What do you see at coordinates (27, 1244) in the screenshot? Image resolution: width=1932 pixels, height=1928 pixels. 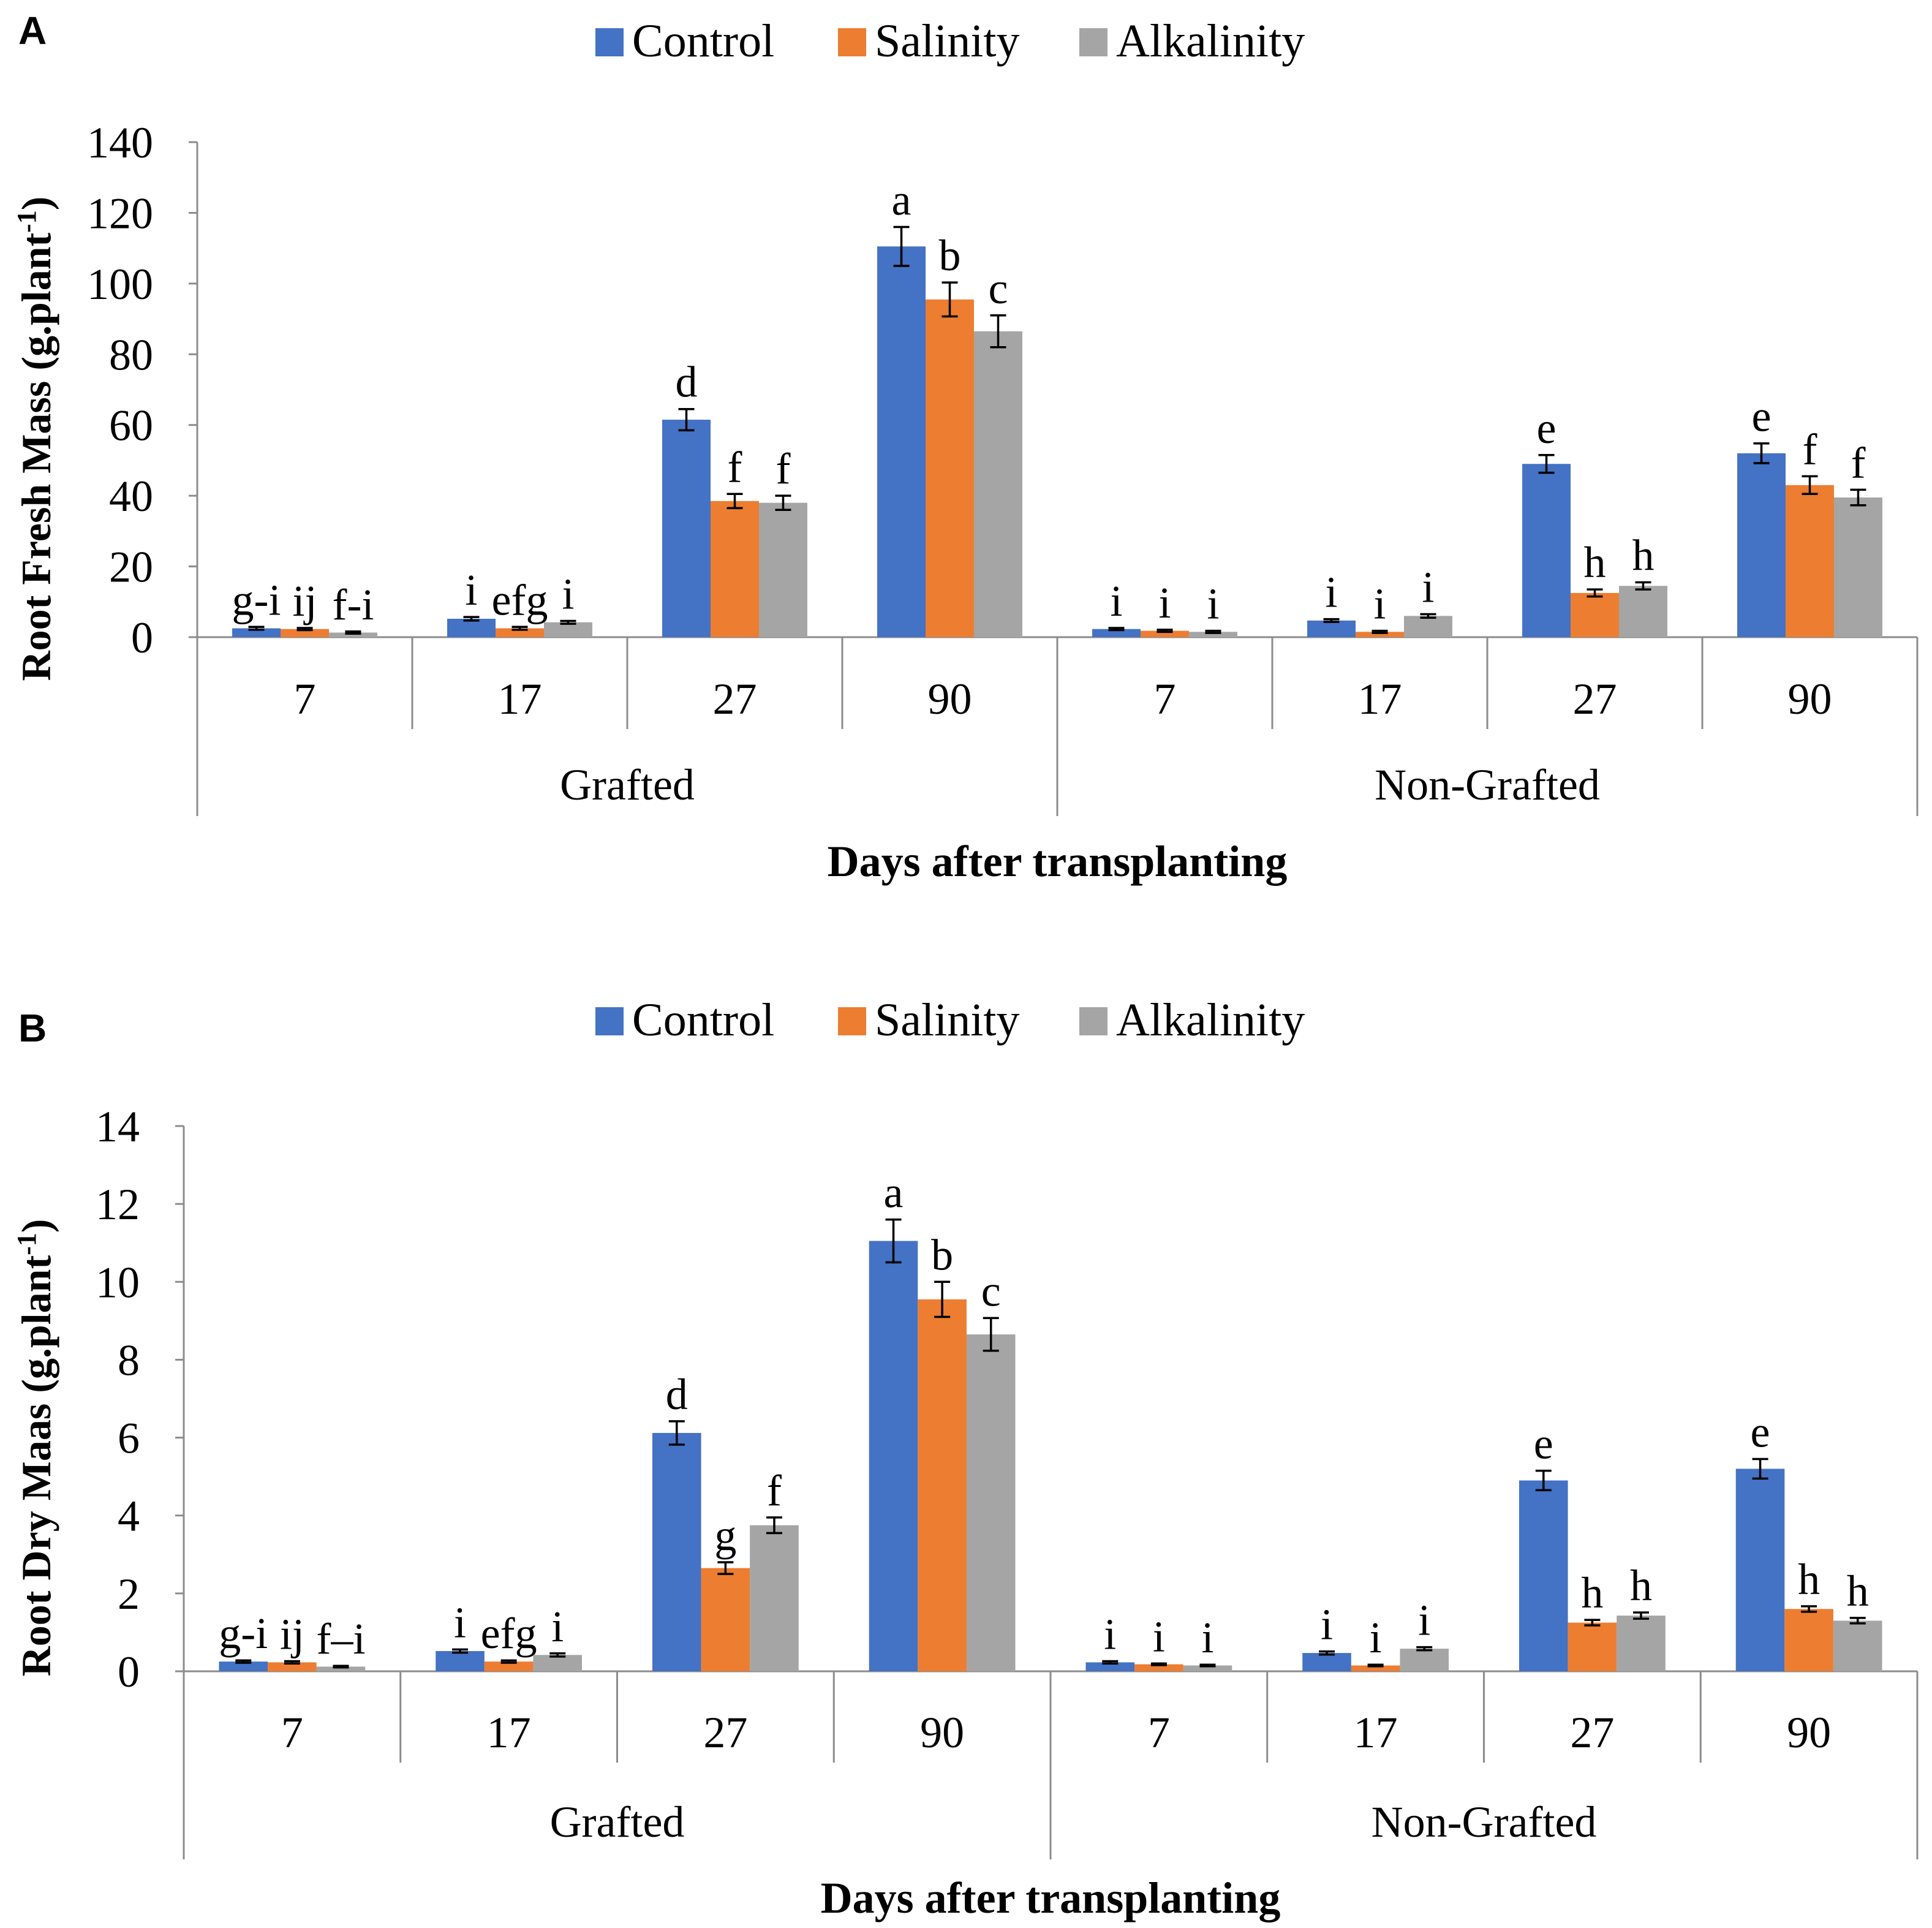 I see `y-axis-label-superscript: -1` at bounding box center [27, 1244].